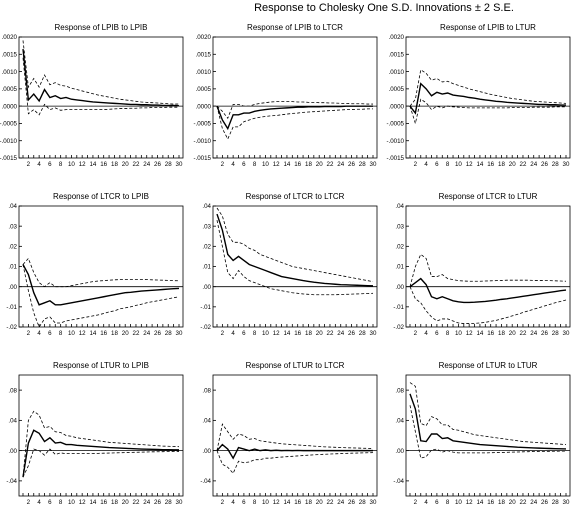  Describe the element at coordinates (397, 54) in the screenshot. I see `y-tick-label: .0015` at that location.